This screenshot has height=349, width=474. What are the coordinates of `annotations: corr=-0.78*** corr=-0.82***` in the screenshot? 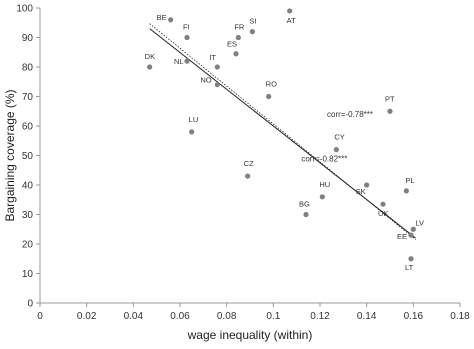 It's located at (337, 136).